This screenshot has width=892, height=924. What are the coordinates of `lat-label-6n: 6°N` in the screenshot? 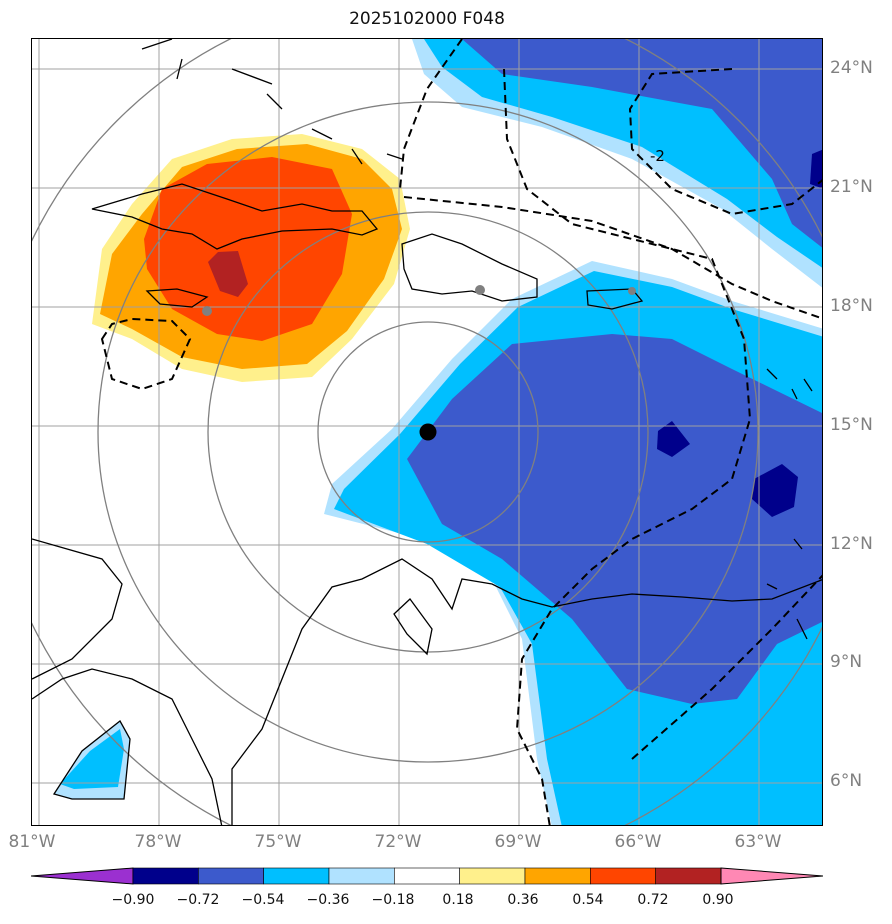 It's located at (846, 781).